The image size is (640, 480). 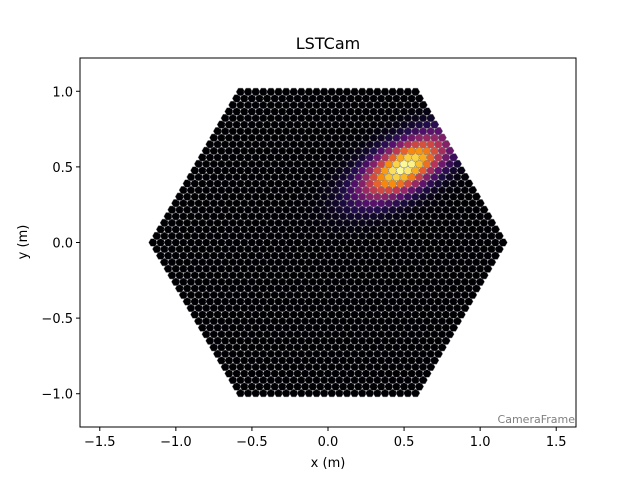 What do you see at coordinates (556, 442) in the screenshot?
I see `x-tick-label: 1.5` at bounding box center [556, 442].